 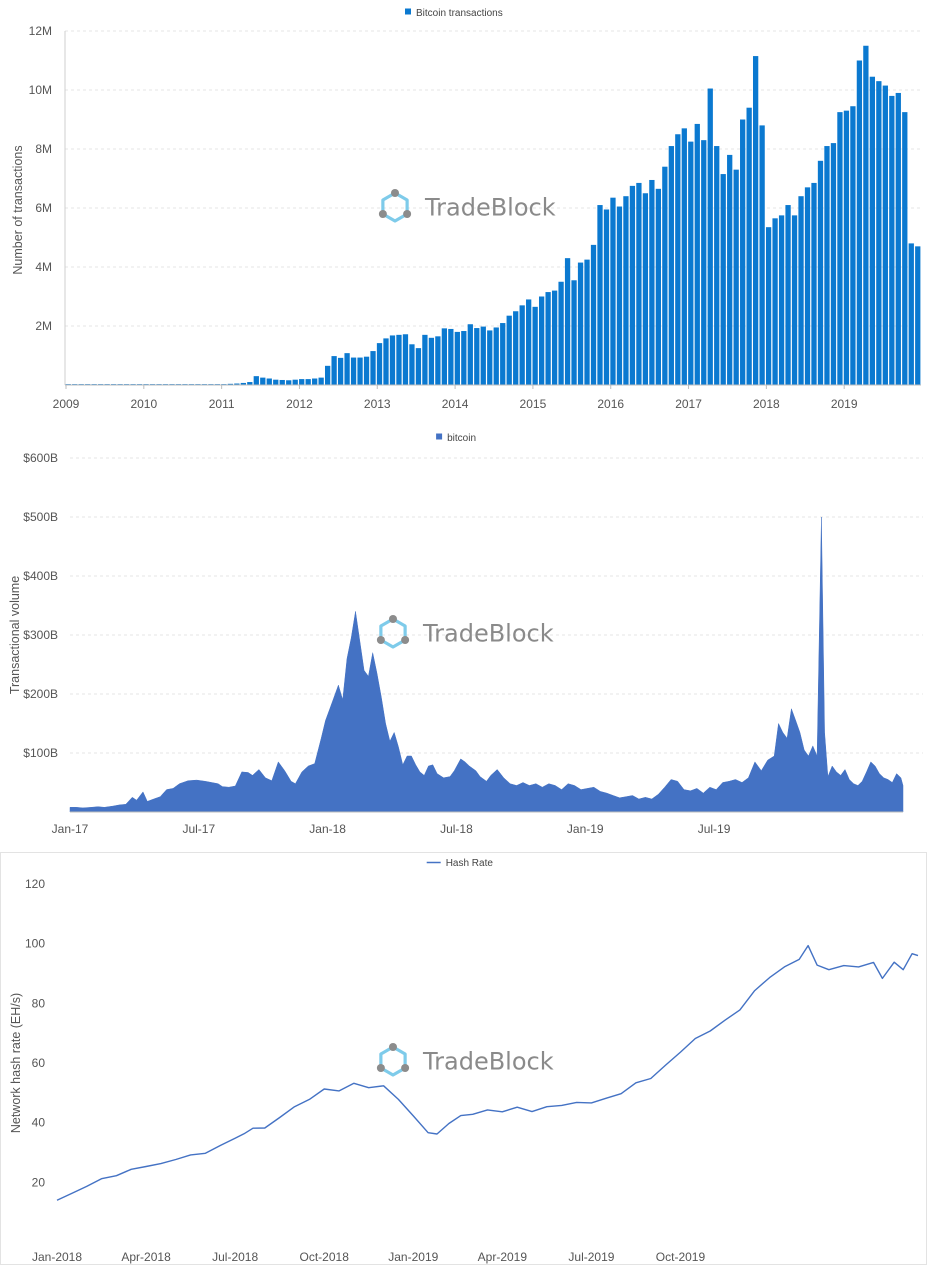 I want to click on y-tick-label: $200B, so click(x=40, y=694).